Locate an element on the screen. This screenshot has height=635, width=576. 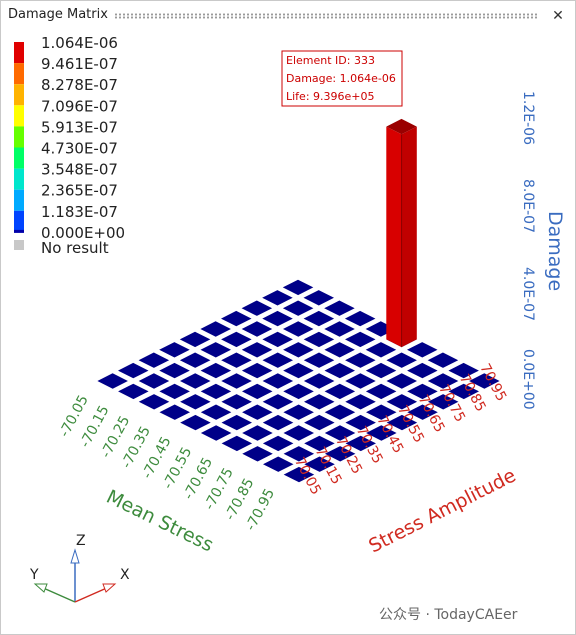
drag-grip-handle is located at coordinates (326, 16).